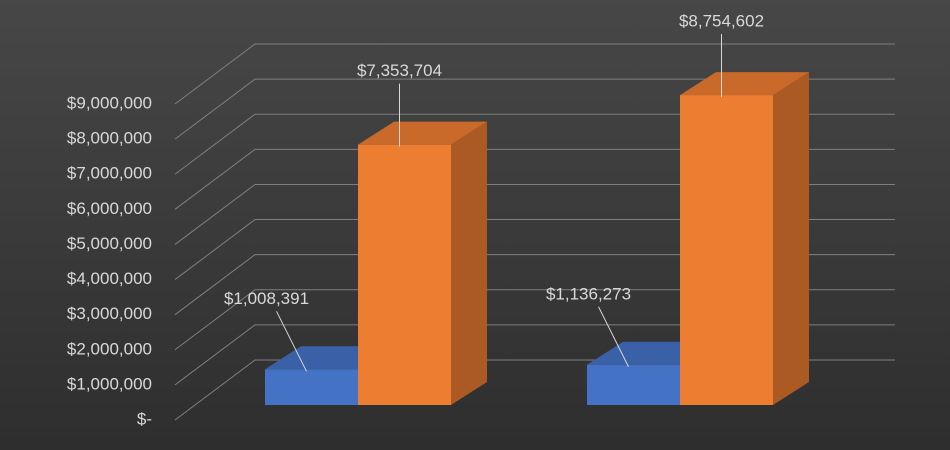  Describe the element at coordinates (399, 70) in the screenshot. I see `data-label: $7,353,704` at that location.